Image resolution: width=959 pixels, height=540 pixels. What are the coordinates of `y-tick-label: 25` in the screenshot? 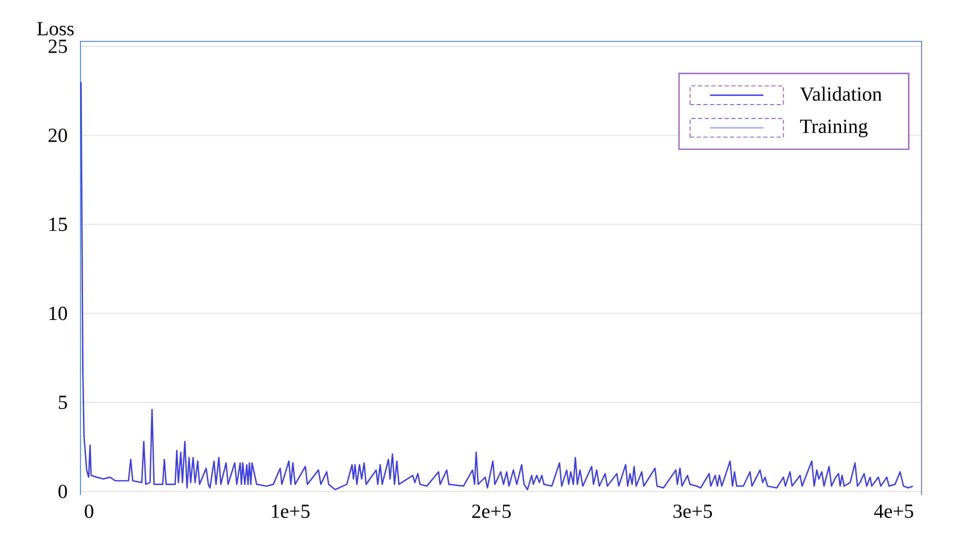 It's located at (57, 47).